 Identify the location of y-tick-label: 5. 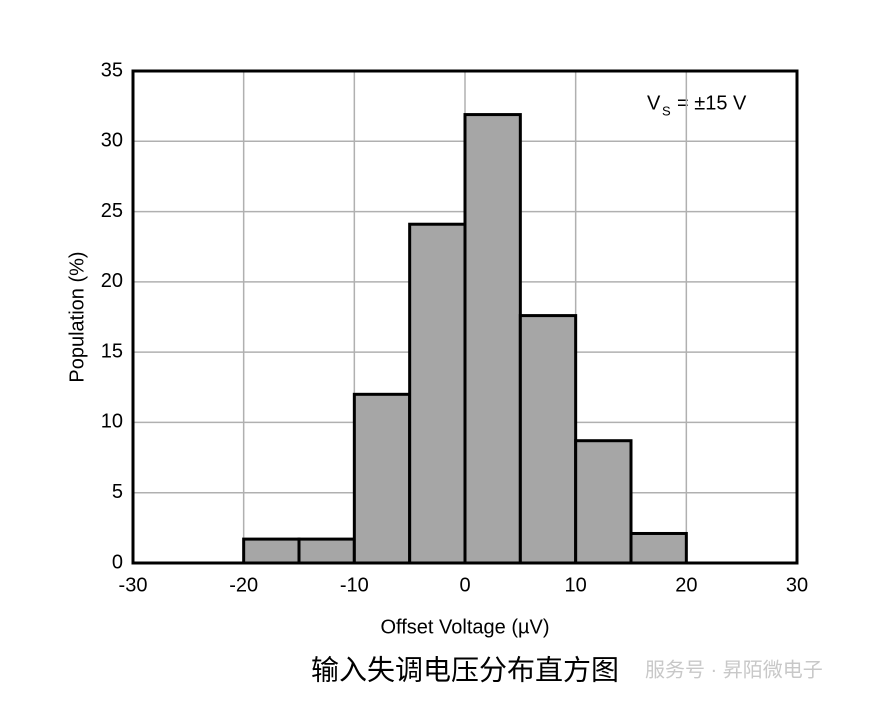
(117, 492).